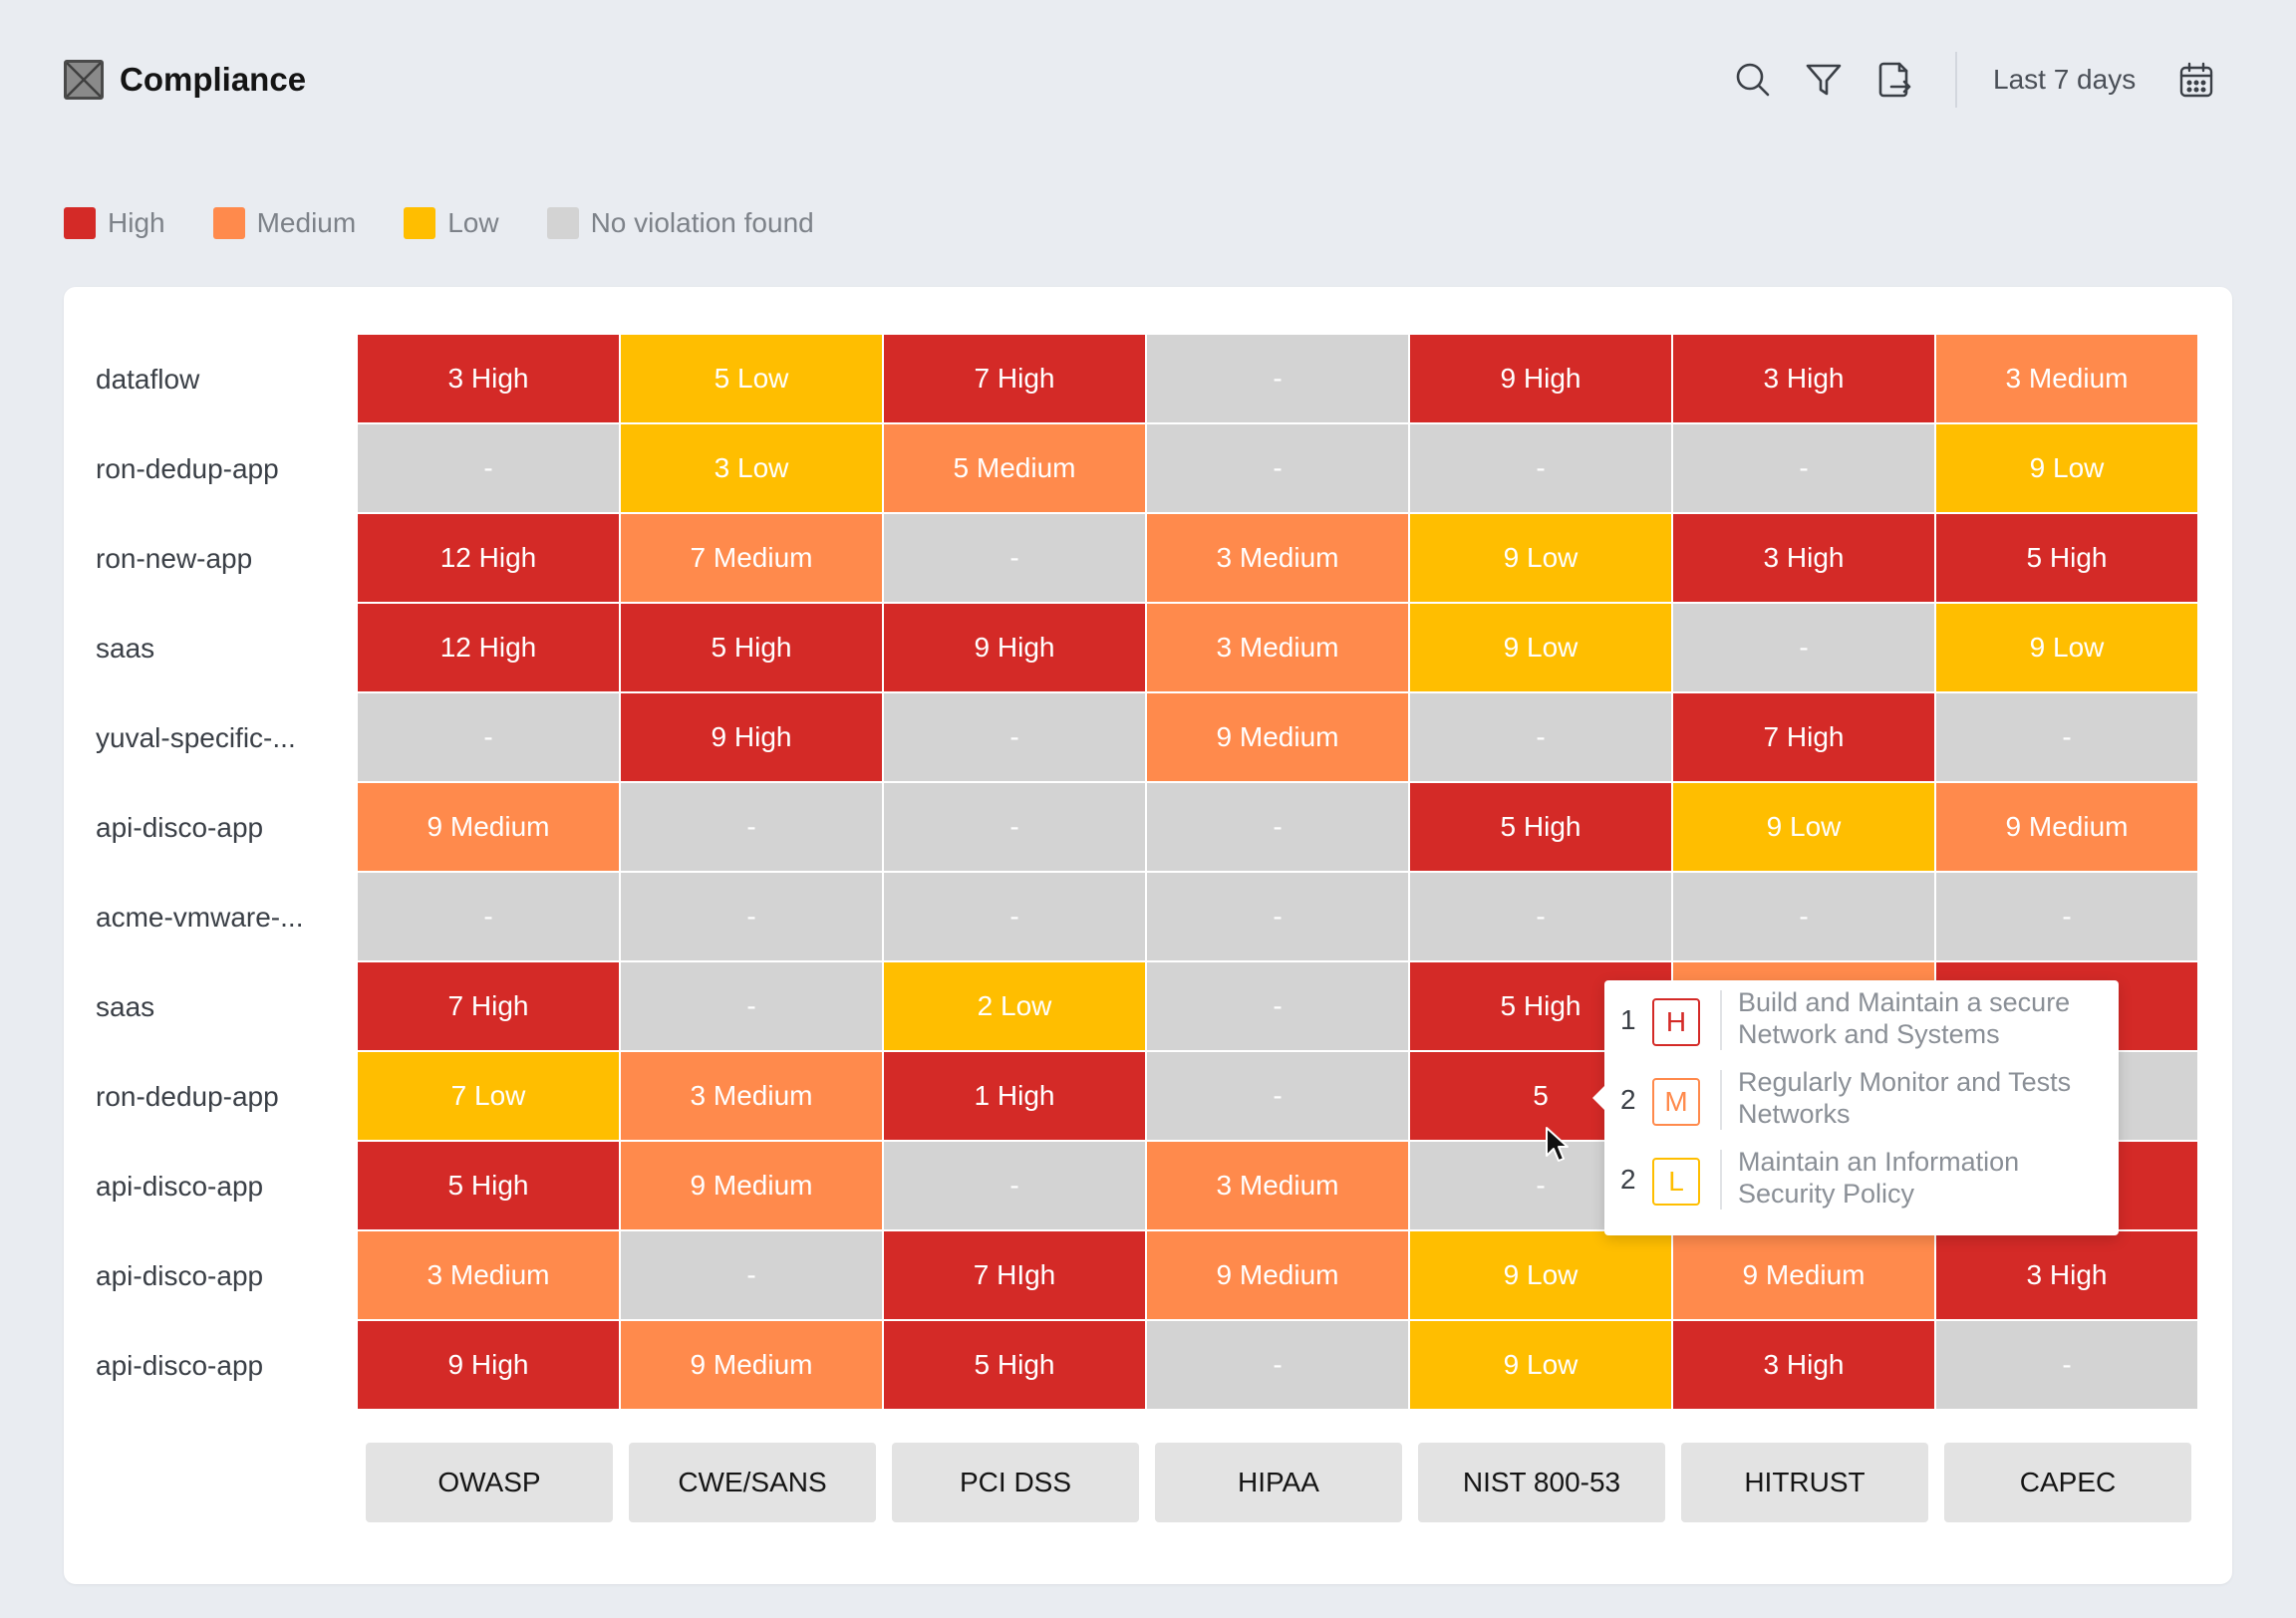  Describe the element at coordinates (473, 222) in the screenshot. I see `legend-label-low: Low` at that location.